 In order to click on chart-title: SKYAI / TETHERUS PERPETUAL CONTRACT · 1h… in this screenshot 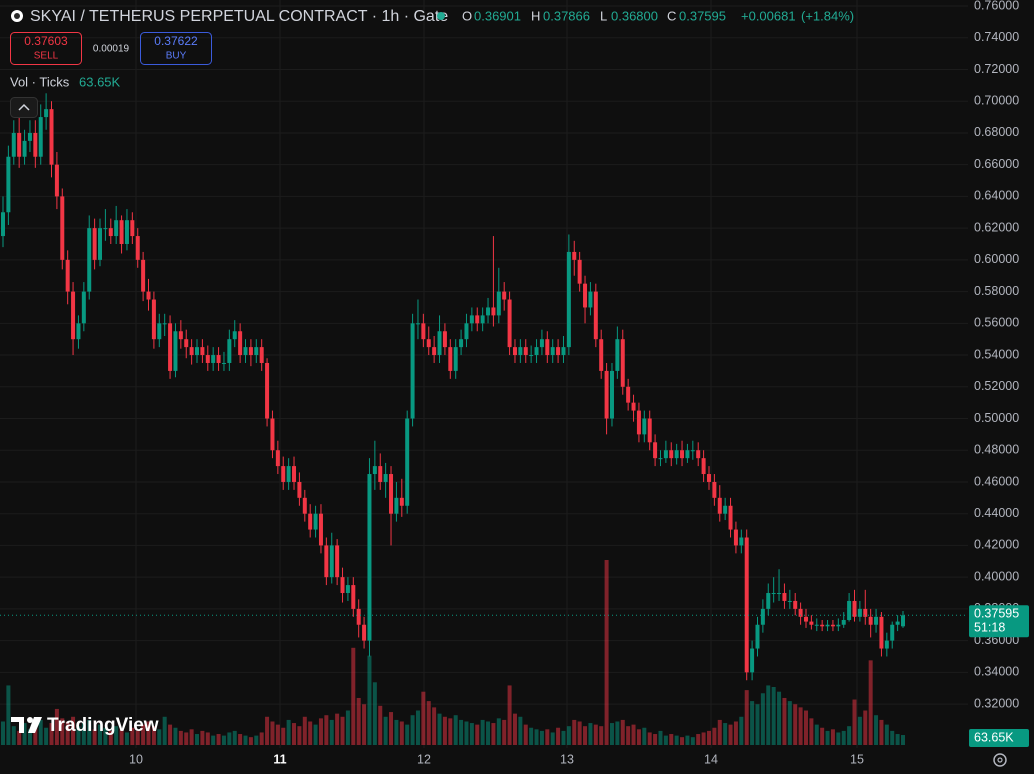, I will do `click(239, 16)`.